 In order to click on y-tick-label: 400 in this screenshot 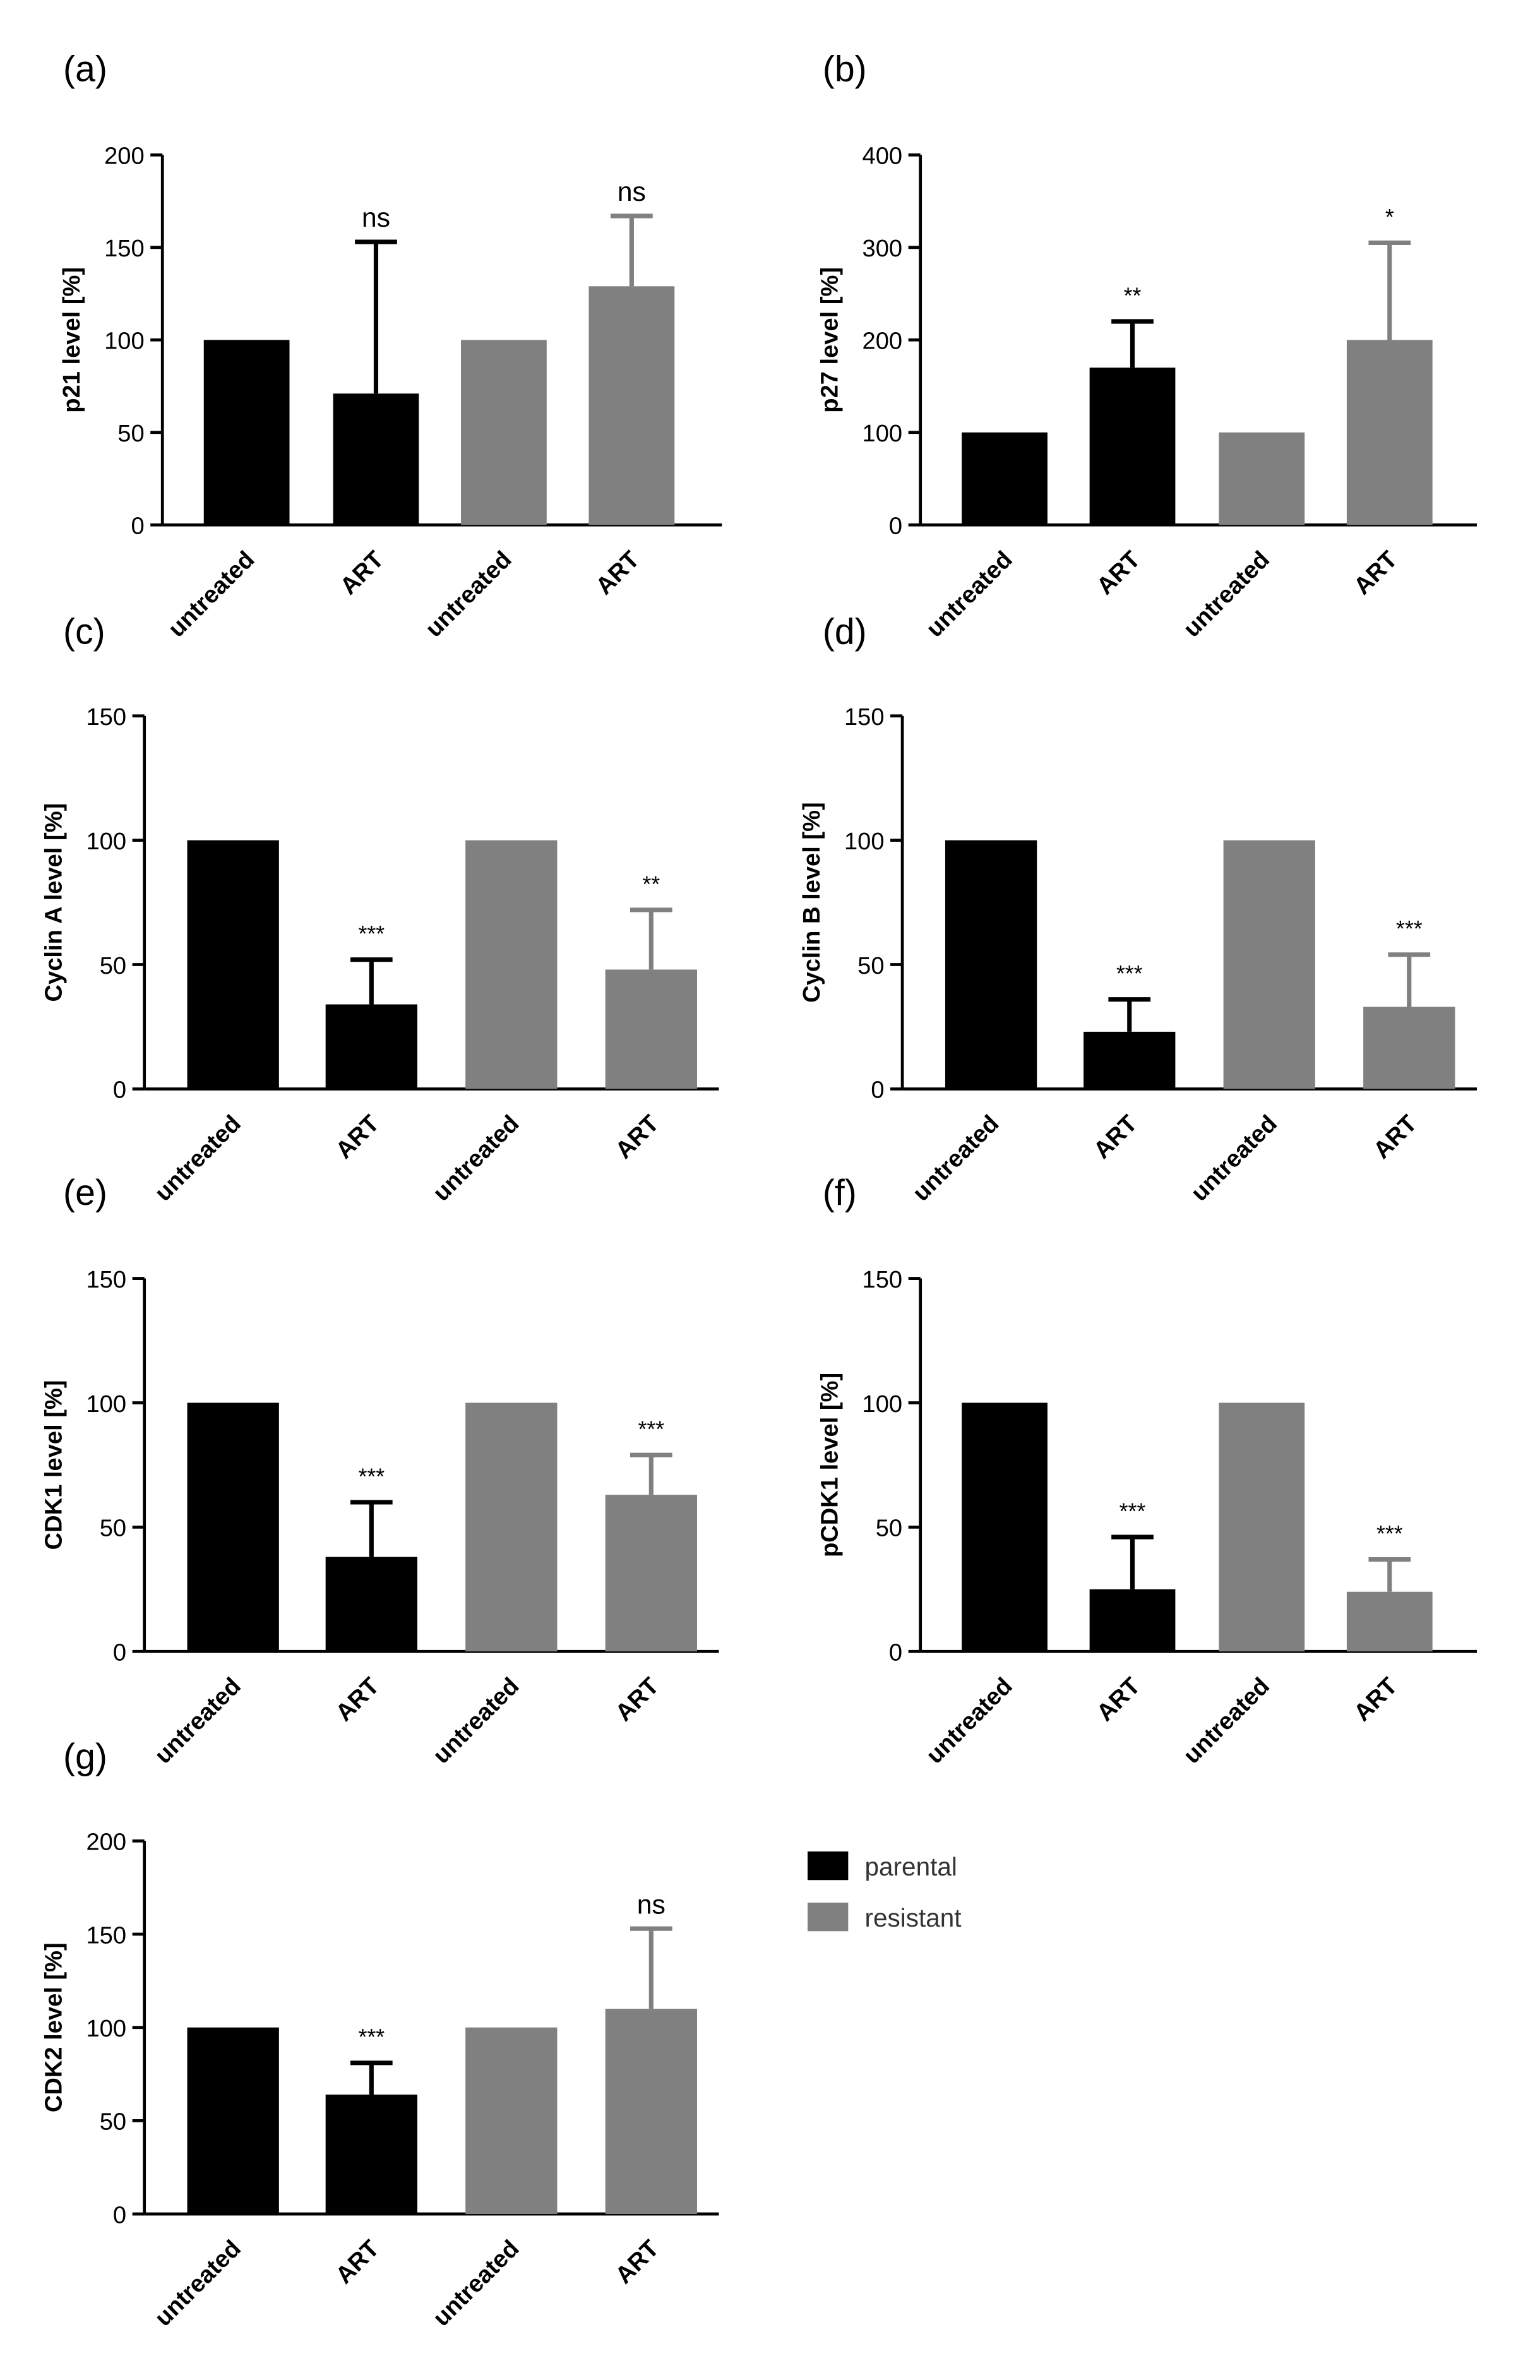, I will do `click(883, 156)`.